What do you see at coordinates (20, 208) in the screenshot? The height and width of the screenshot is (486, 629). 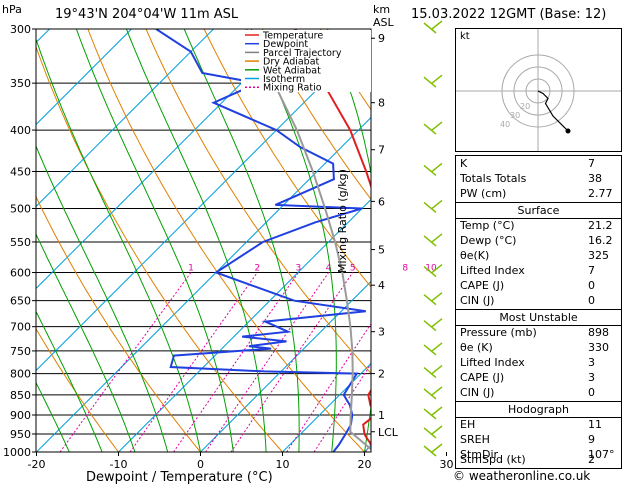 I see `pressure-tick-label: 500` at bounding box center [20, 208].